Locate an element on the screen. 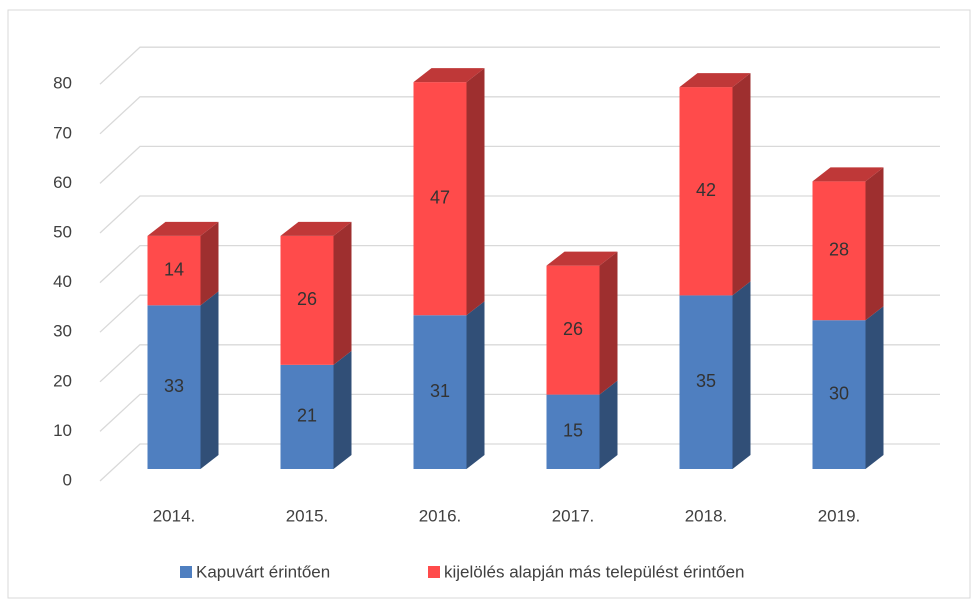 The width and height of the screenshot is (978, 603). y-tick-label: 70 is located at coordinates (62, 132).